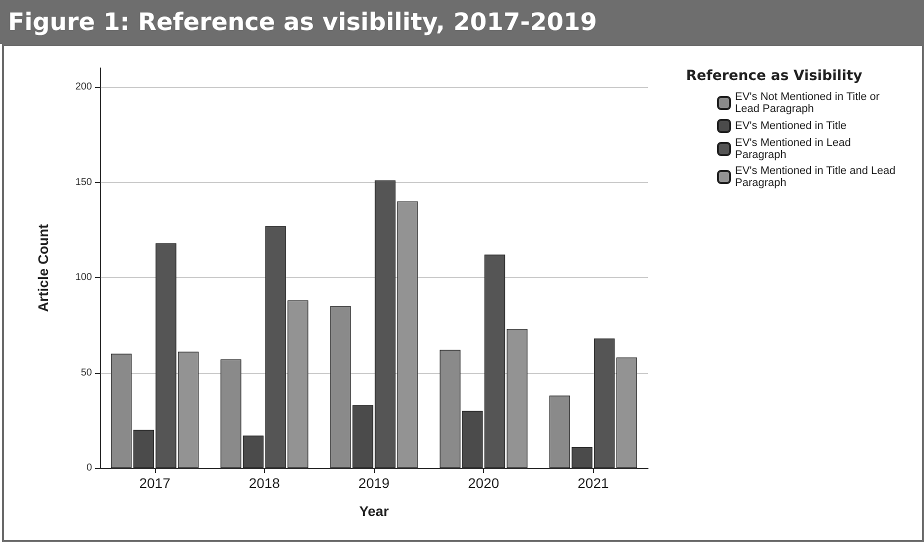  I want to click on y-tick-label: 100, so click(83, 278).